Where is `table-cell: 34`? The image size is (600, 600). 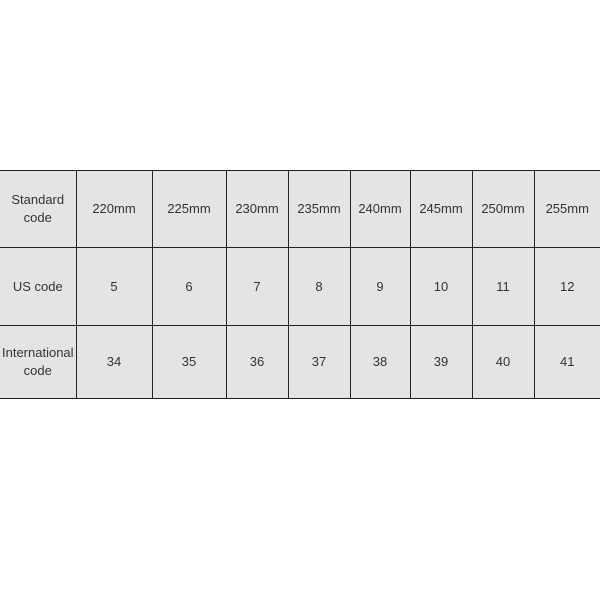
table-cell: 34 is located at coordinates (114, 362).